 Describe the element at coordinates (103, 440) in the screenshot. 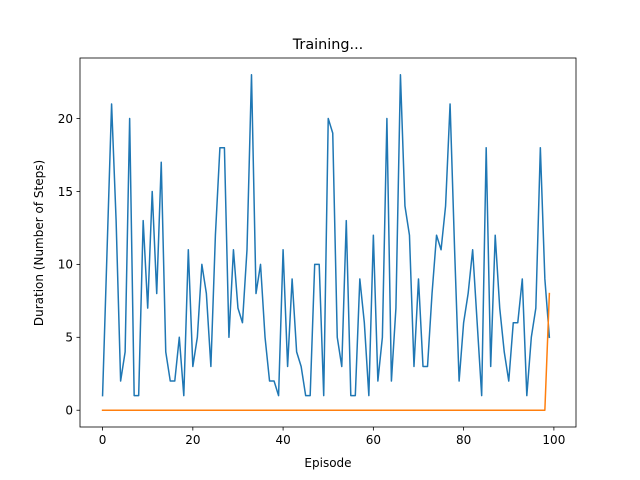

I see `x-tick-label: 0` at that location.